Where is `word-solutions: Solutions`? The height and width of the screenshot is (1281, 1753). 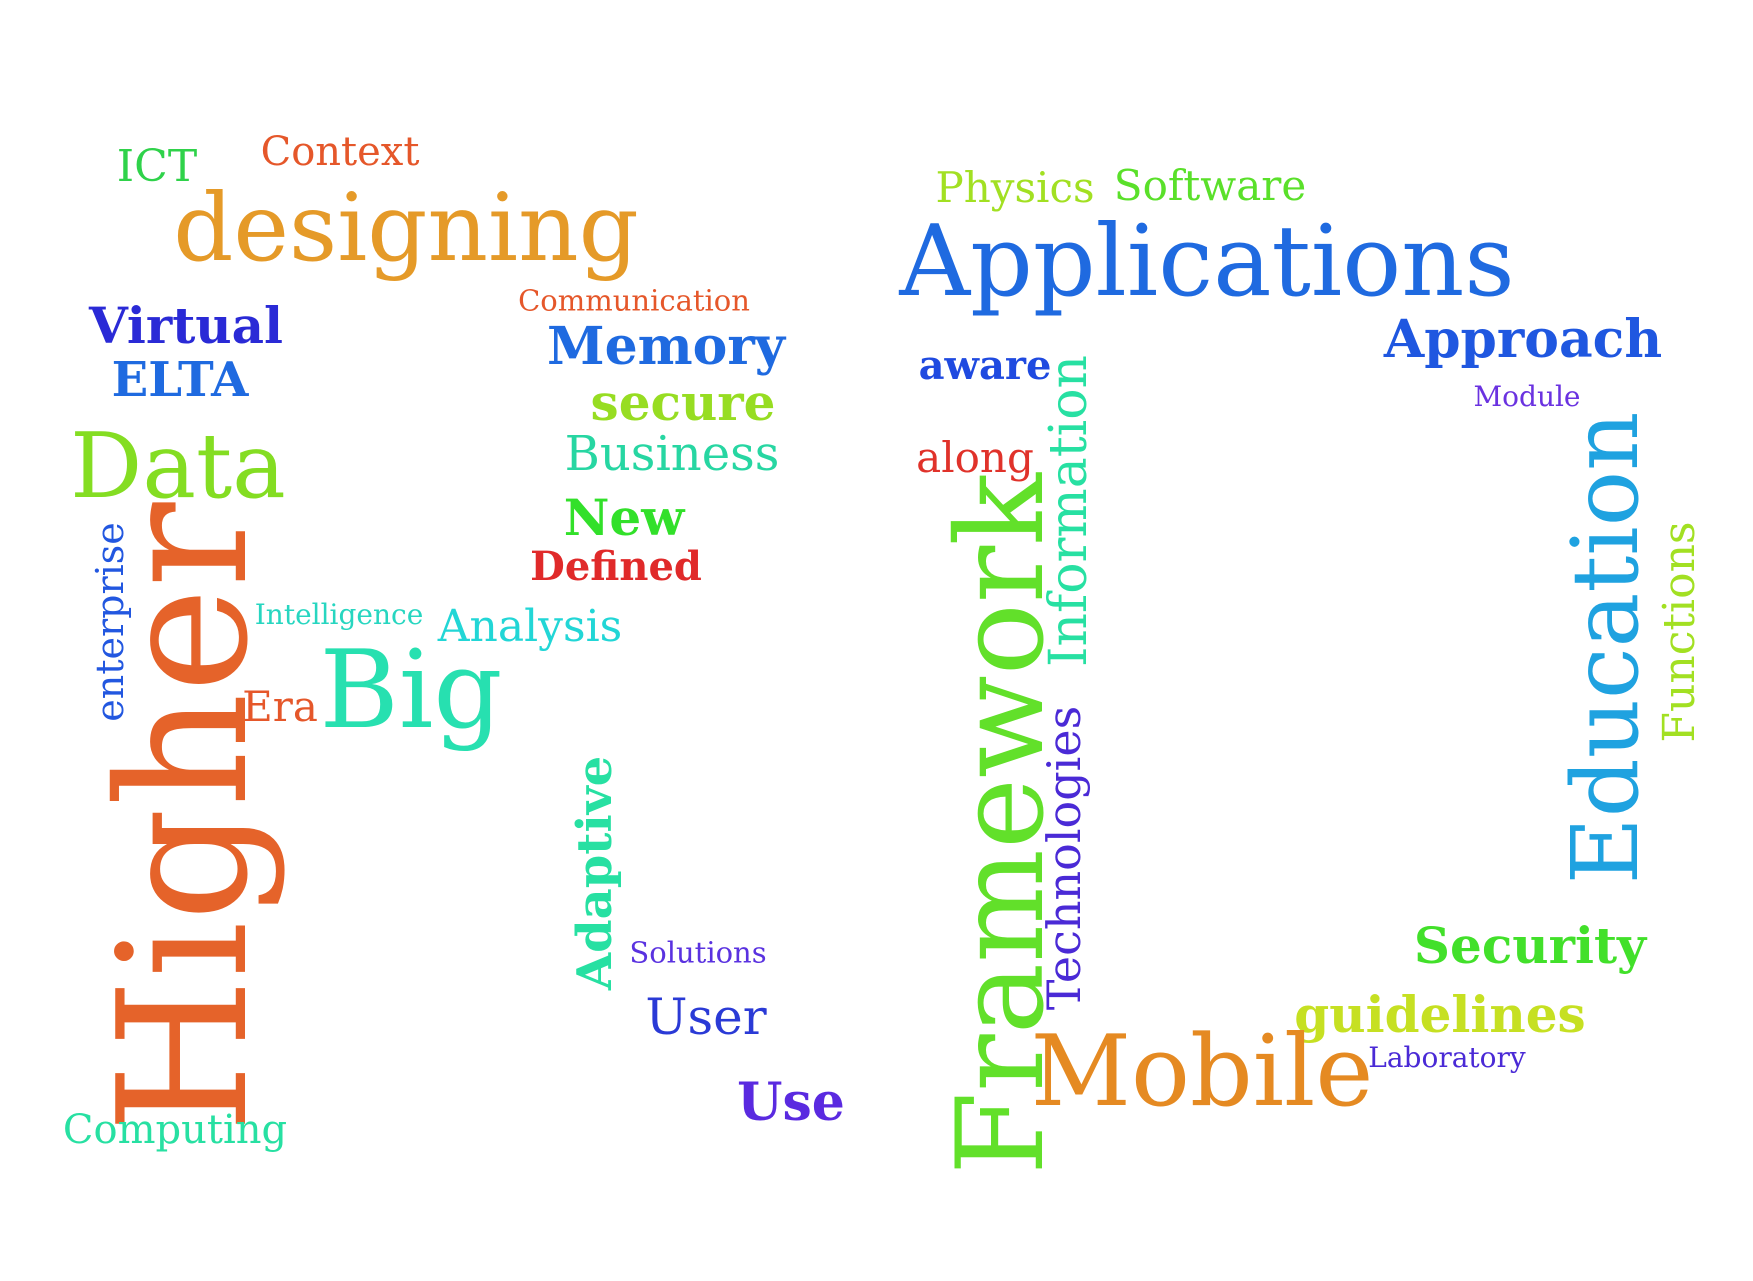
word-solutions: Solutions is located at coordinates (698, 952).